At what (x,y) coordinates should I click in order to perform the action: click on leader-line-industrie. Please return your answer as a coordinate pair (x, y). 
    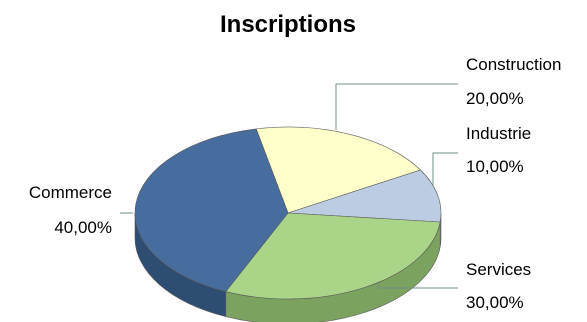
    Looking at the image, I should click on (445, 168).